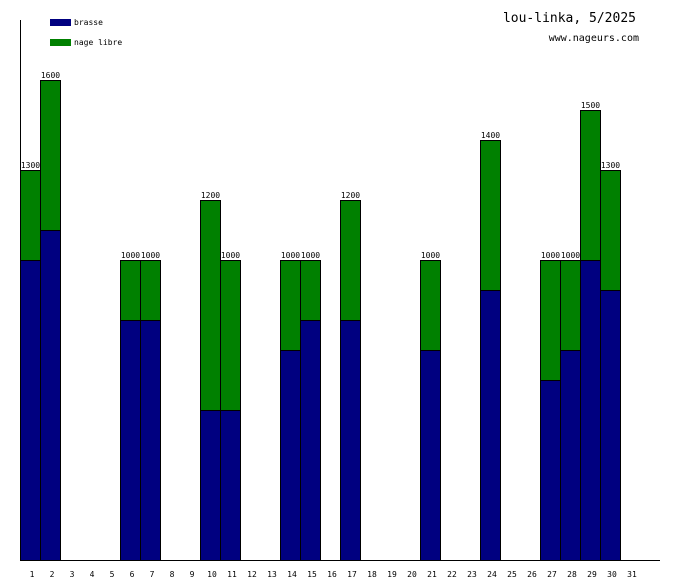  What do you see at coordinates (552, 574) in the screenshot?
I see `x-tick-label: 27` at bounding box center [552, 574].